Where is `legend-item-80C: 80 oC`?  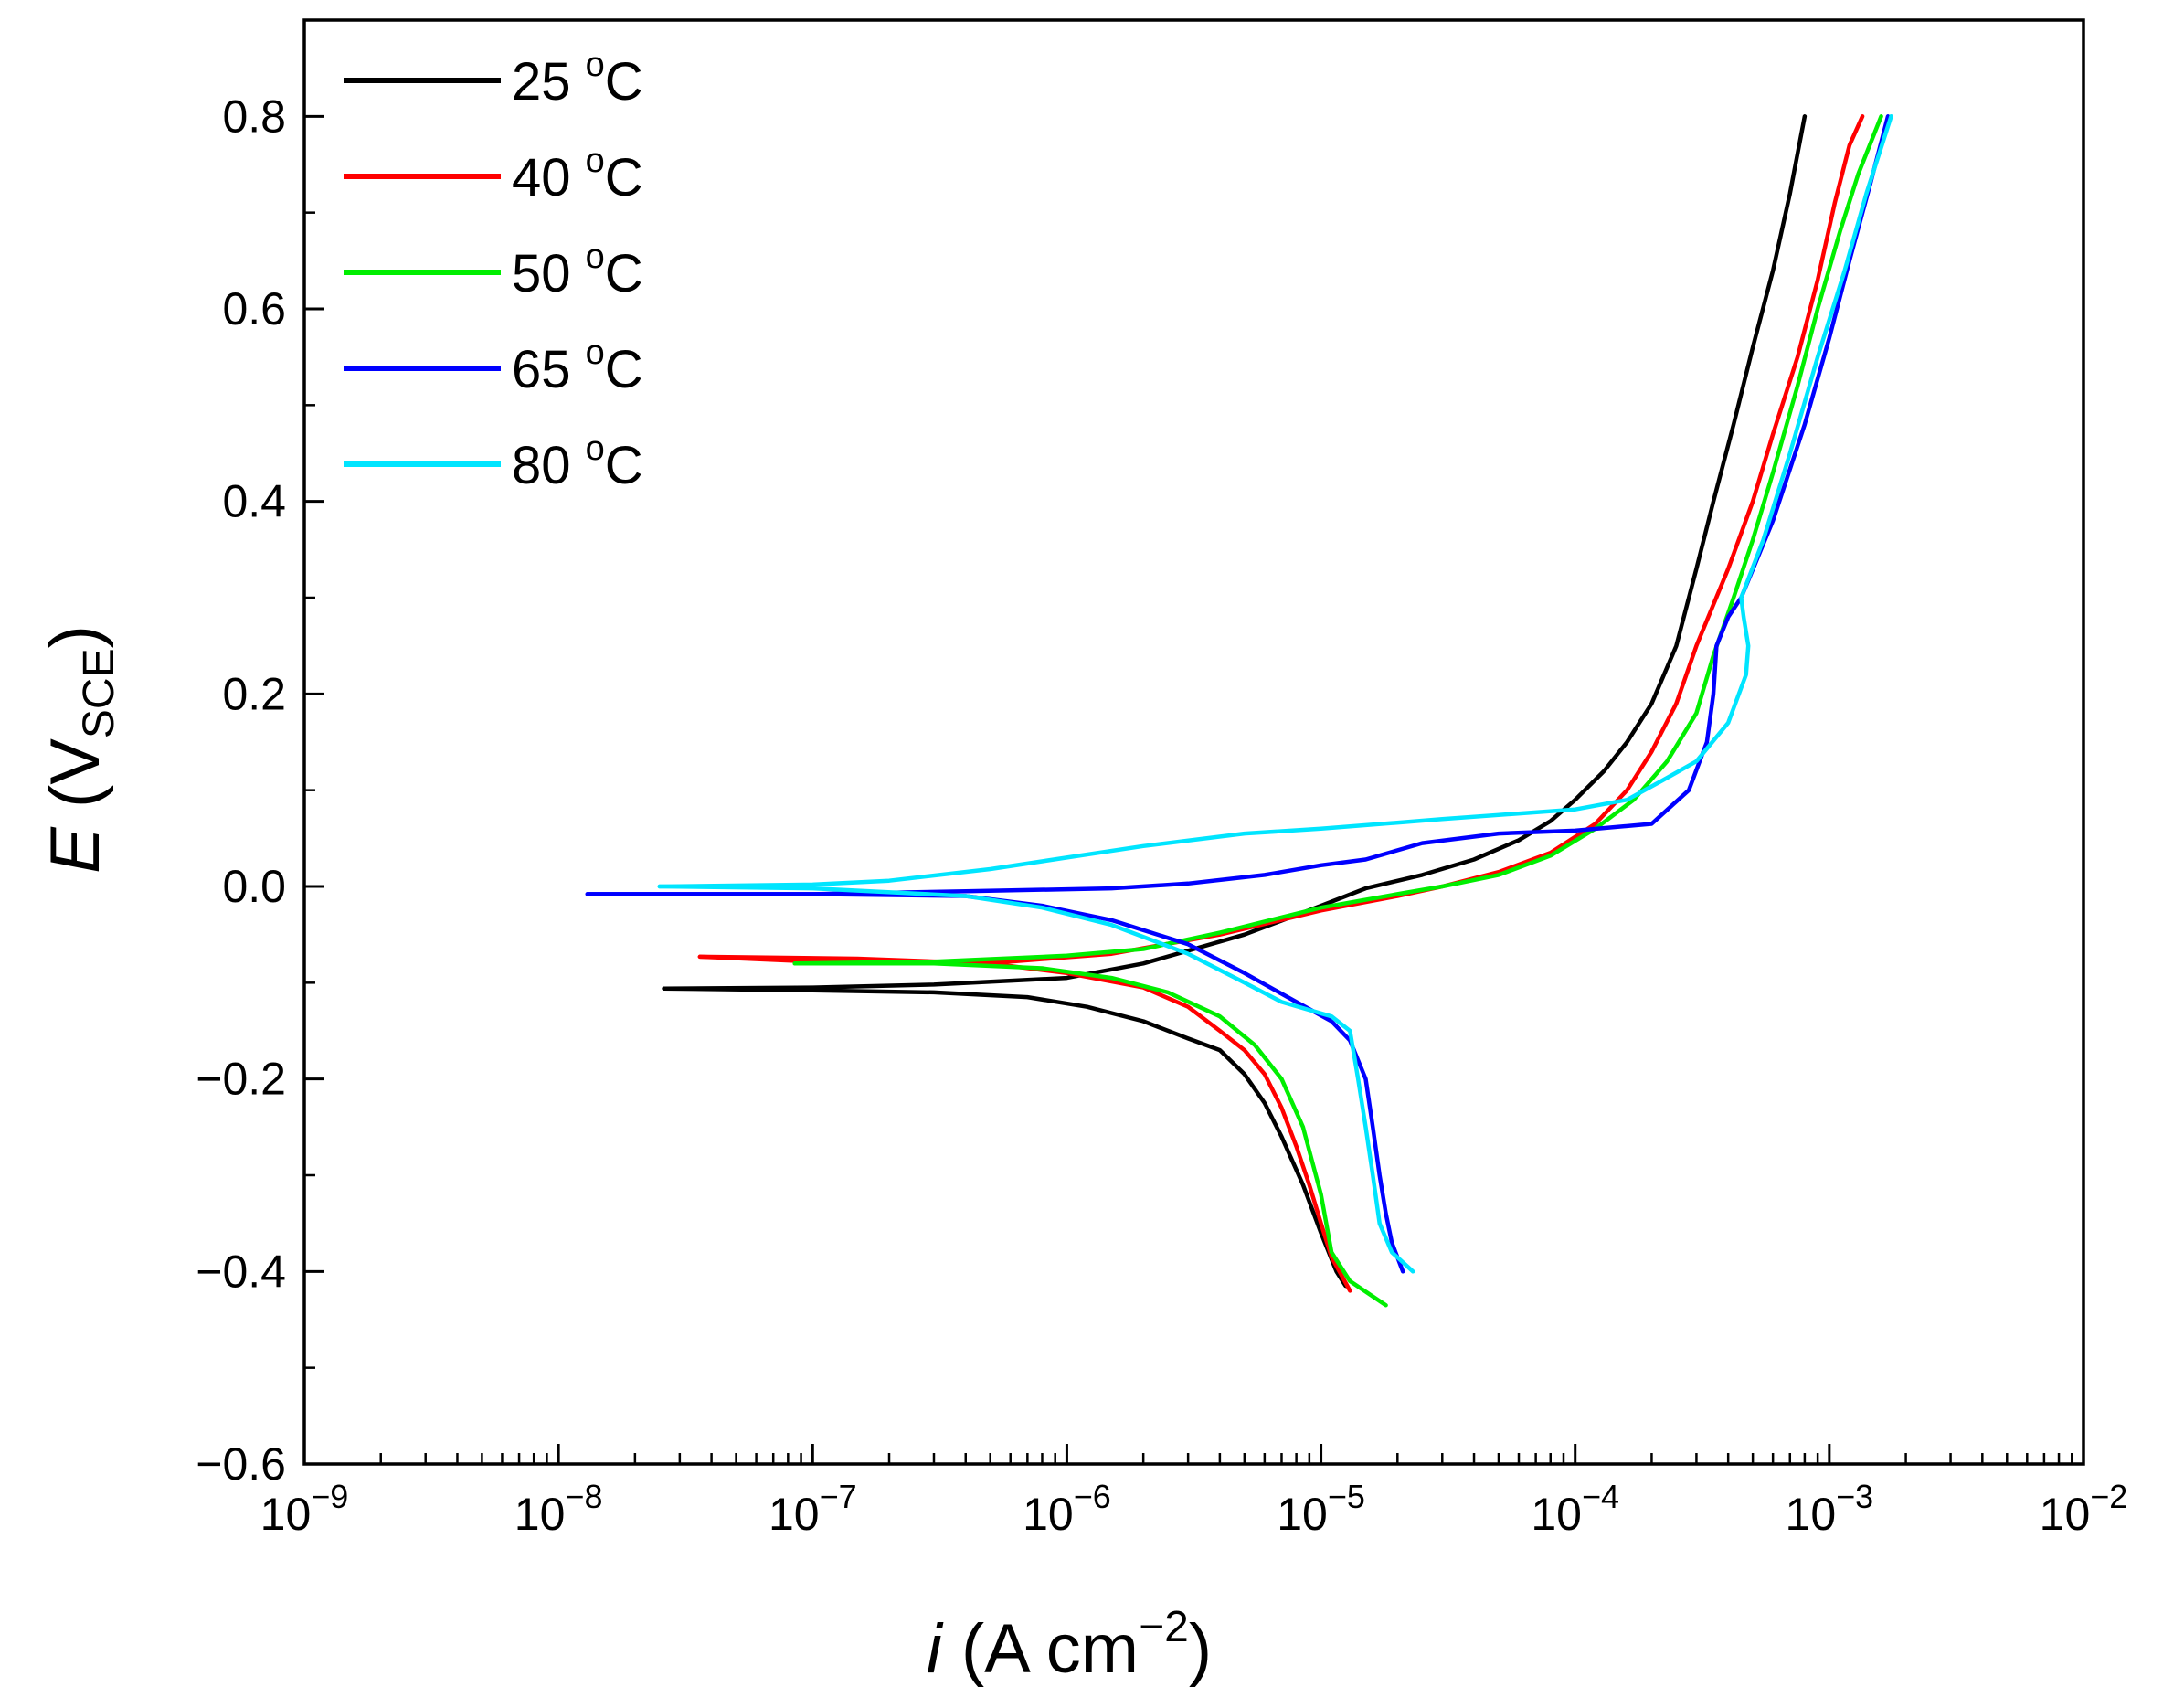
legend-item-80C: 80 oC is located at coordinates (493, 462).